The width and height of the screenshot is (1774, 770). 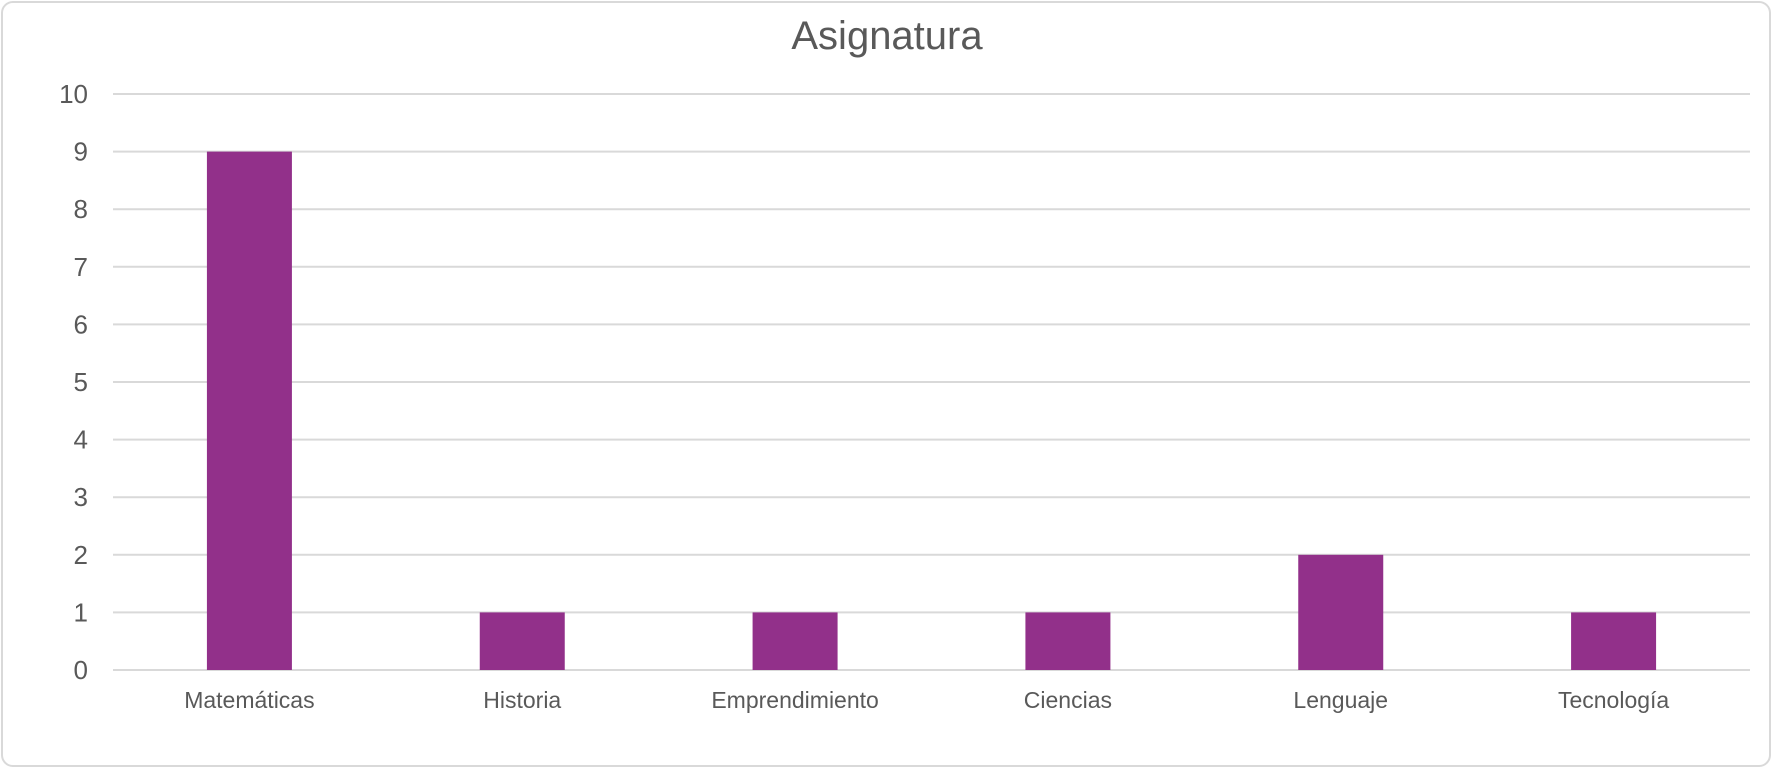 I want to click on y-tick-label: 5, so click(x=81, y=382).